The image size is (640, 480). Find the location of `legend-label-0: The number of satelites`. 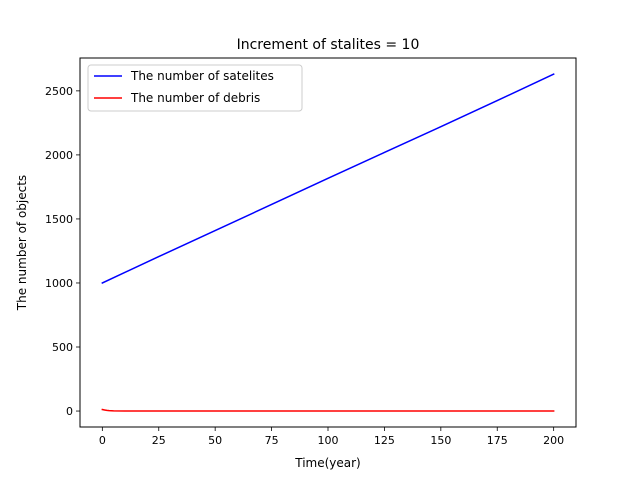

legend-label-0: The number of satelites is located at coordinates (202, 76).